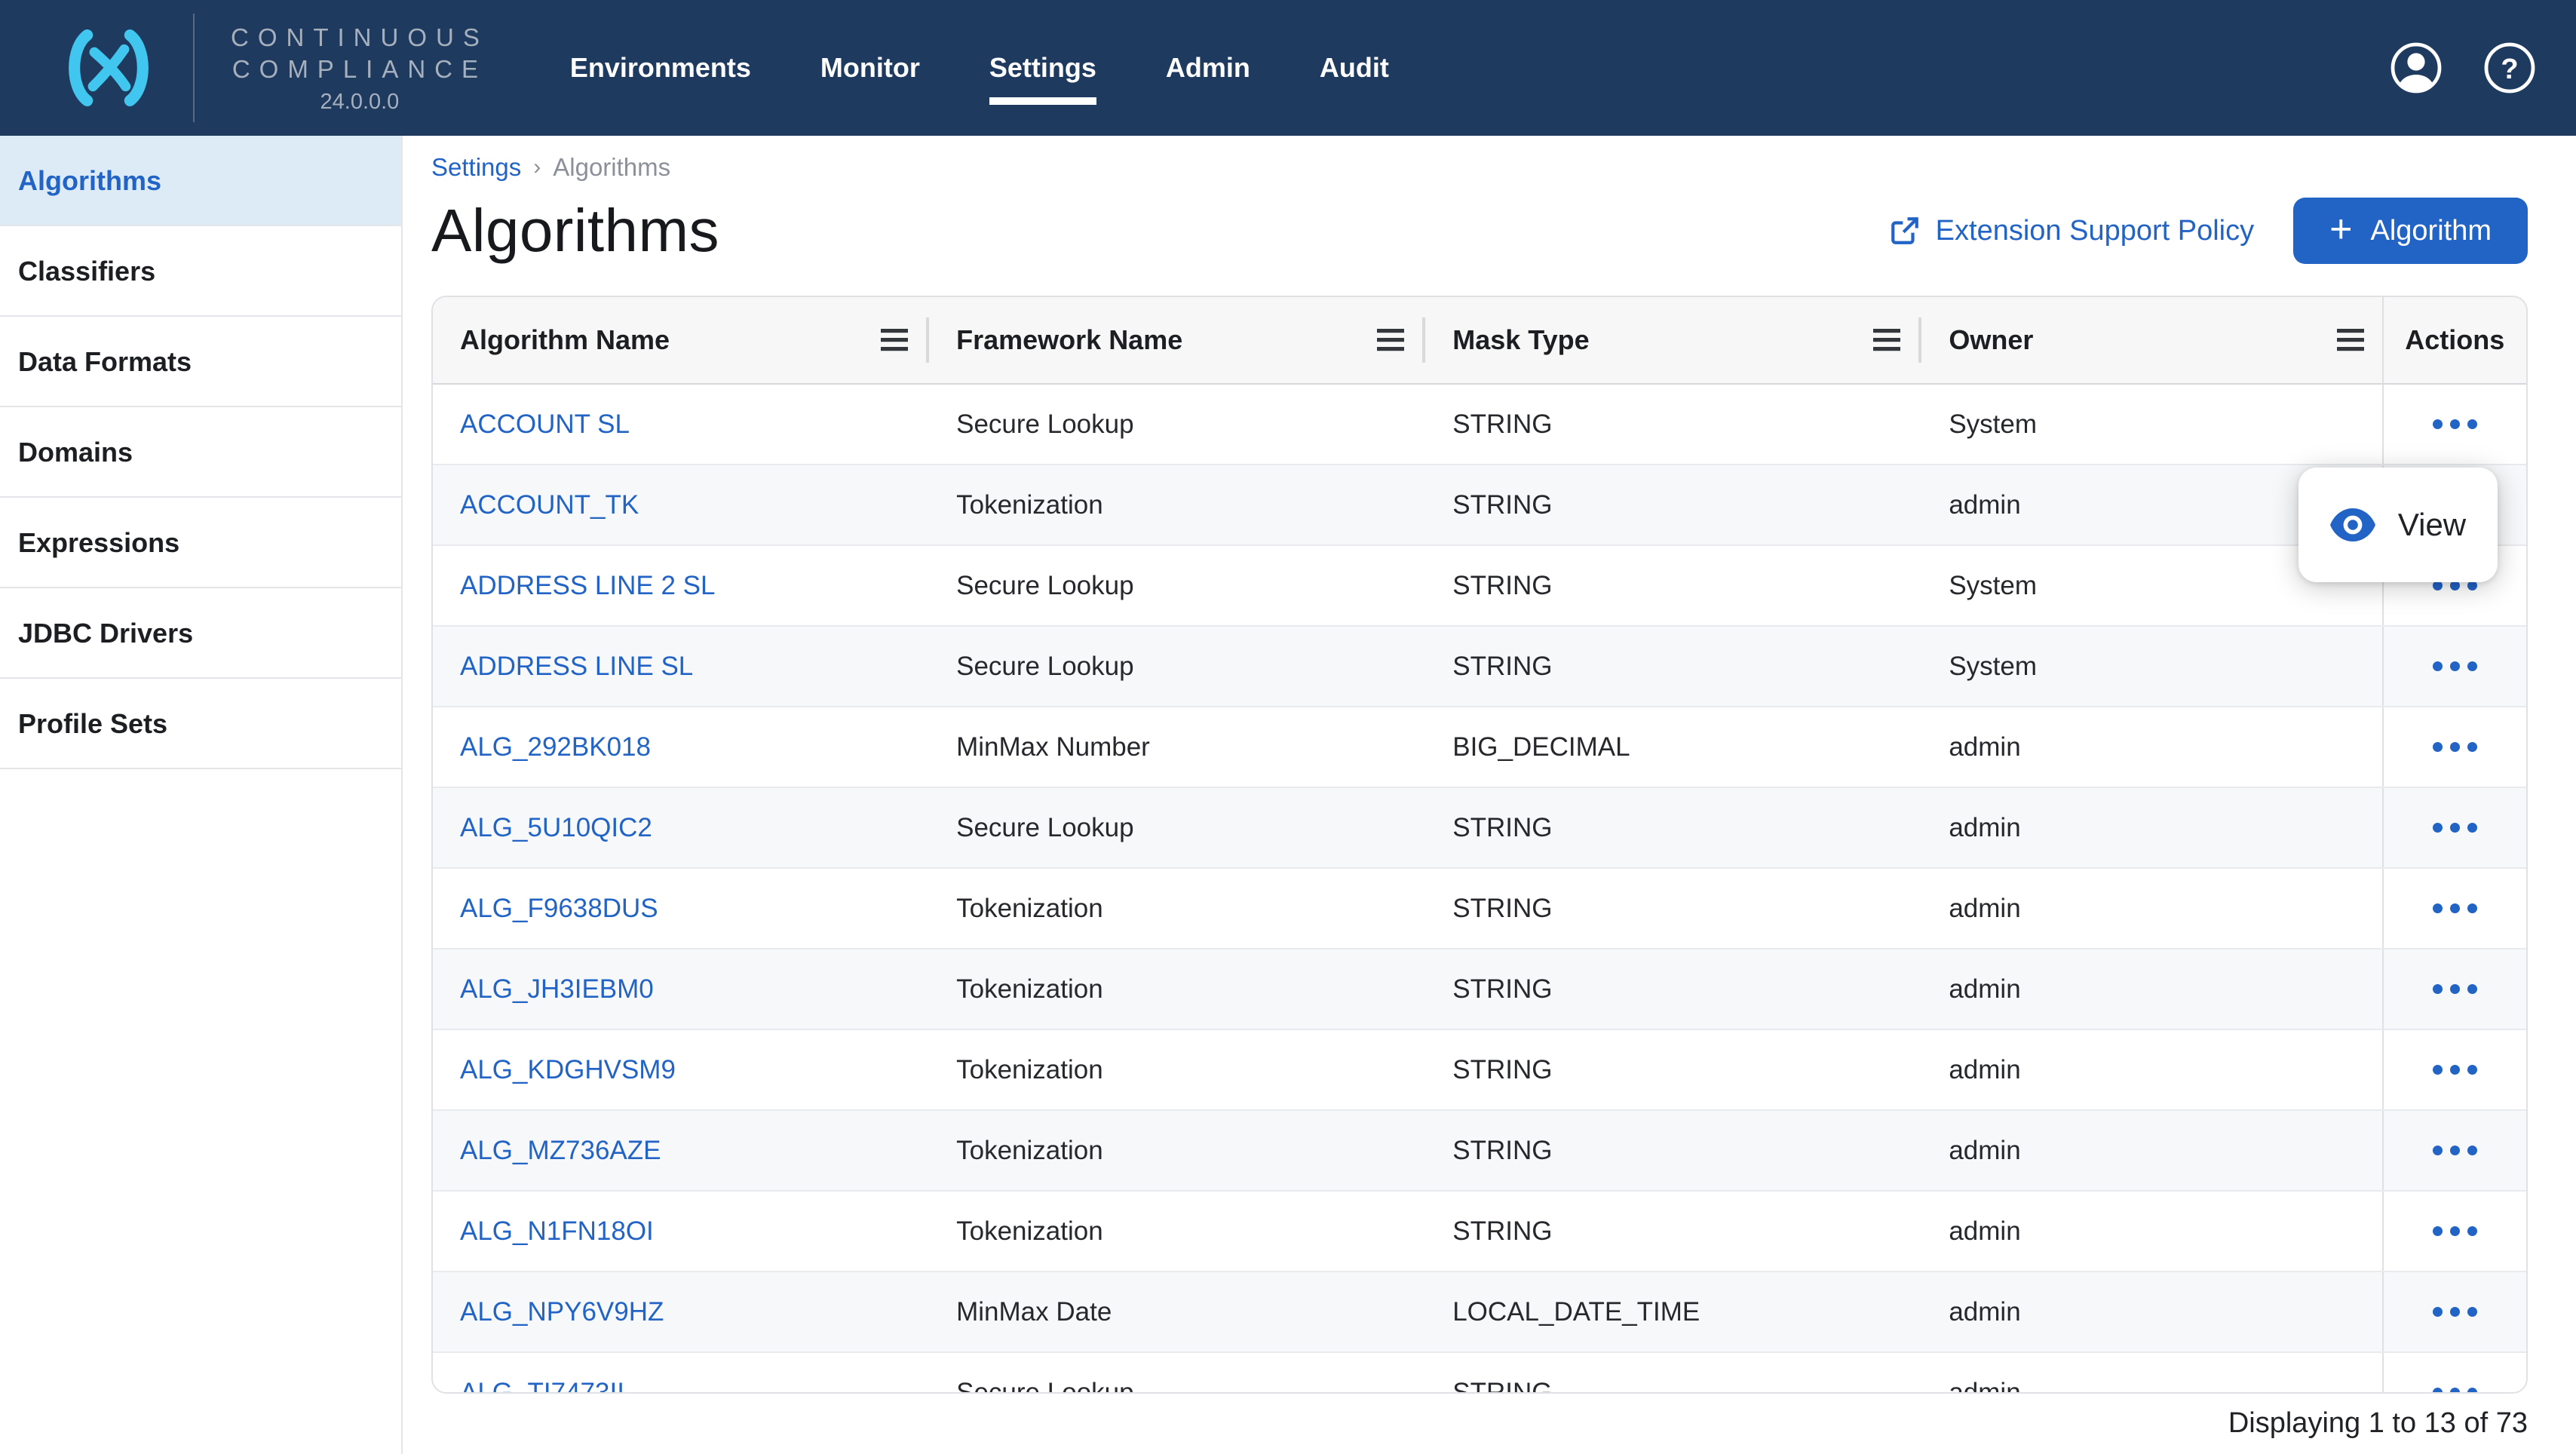 This screenshot has width=2576, height=1454. Describe the element at coordinates (559, 908) in the screenshot. I see `algorithm-name-link: ALG_F9638DUS` at that location.